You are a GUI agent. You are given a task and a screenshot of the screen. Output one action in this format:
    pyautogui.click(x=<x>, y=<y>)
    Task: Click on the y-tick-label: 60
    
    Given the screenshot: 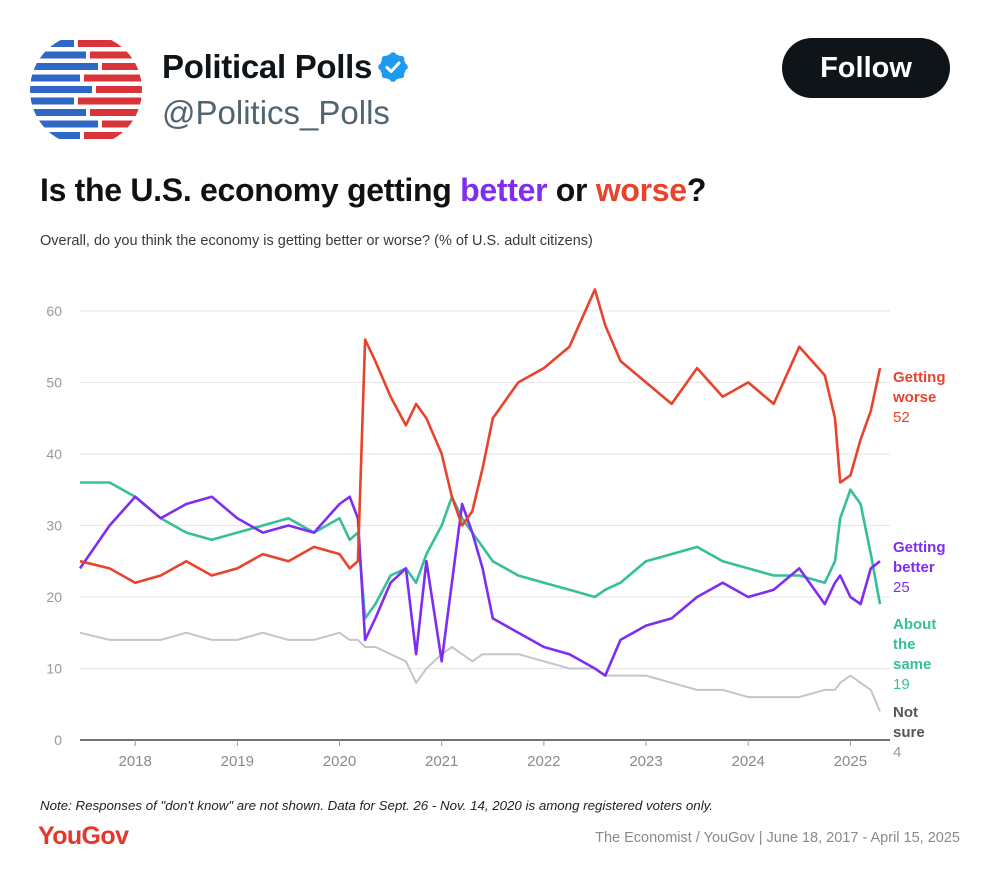 What is the action you would take?
    pyautogui.click(x=54, y=311)
    